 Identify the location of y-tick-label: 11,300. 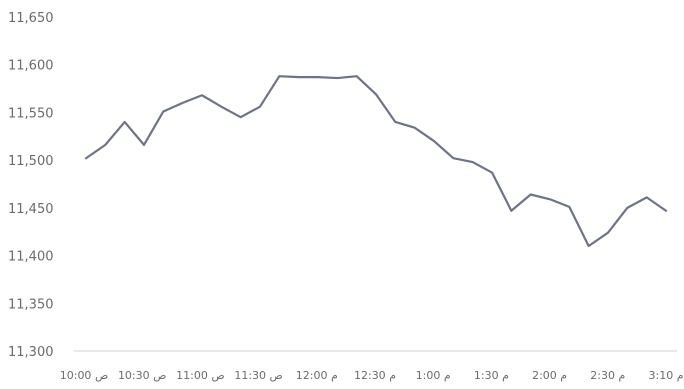
(31, 352).